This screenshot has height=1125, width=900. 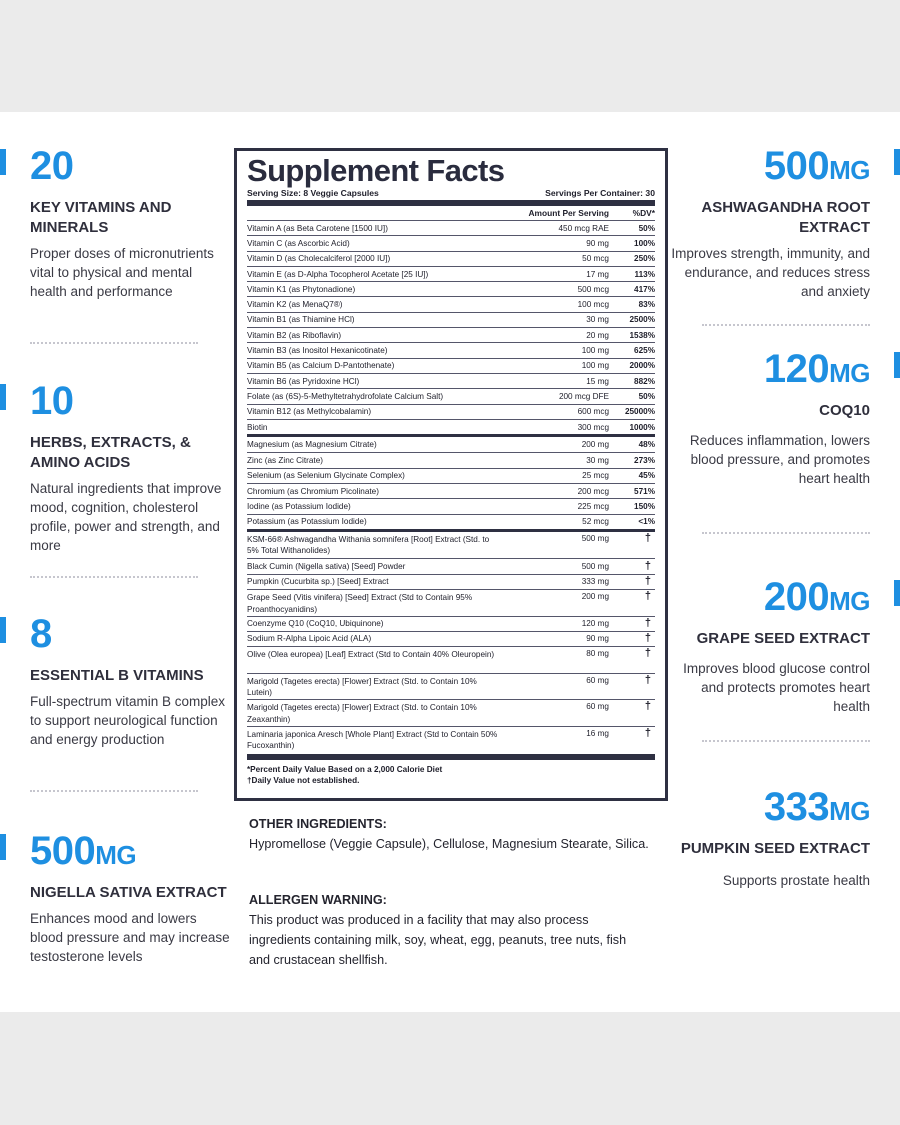 I want to click on ingredient-amount: 200 mg, so click(x=595, y=597).